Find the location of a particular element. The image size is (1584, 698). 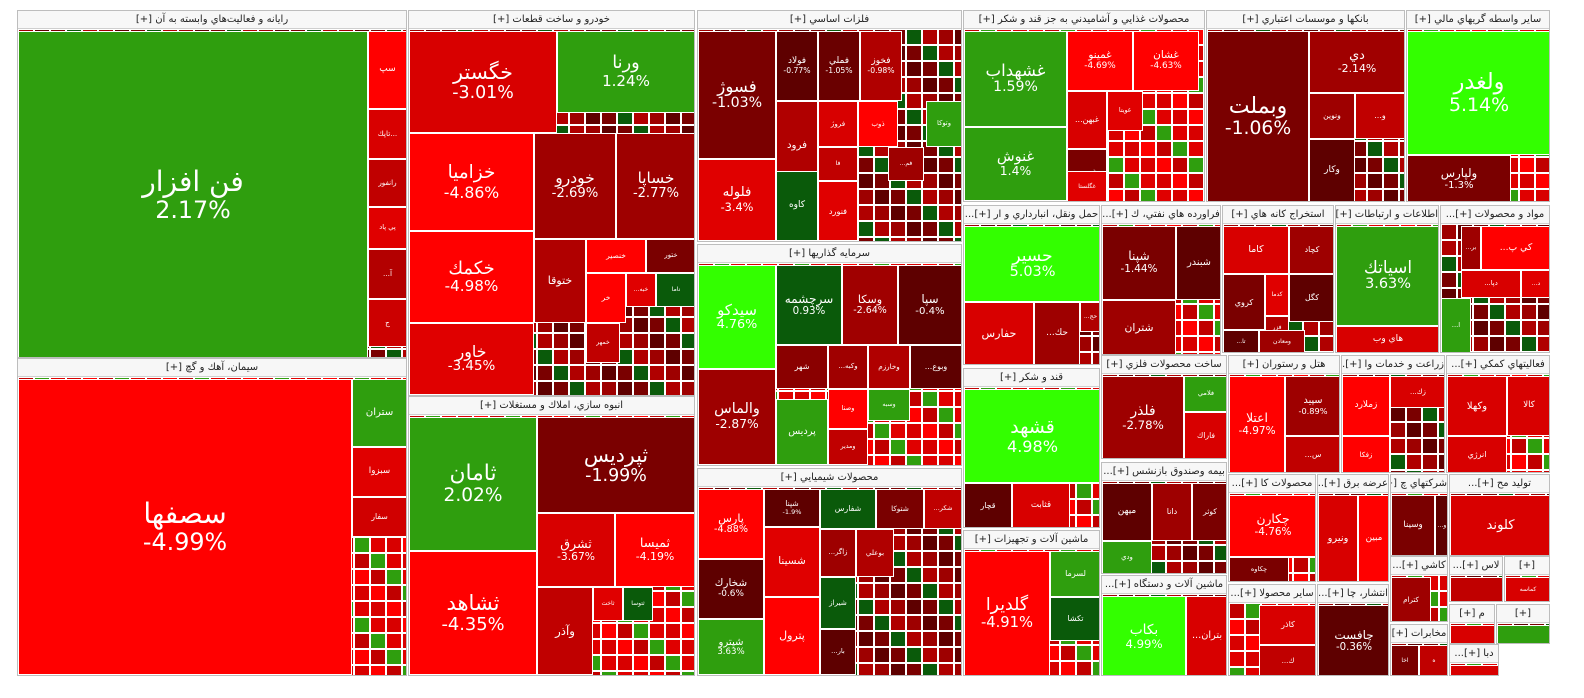

stock-tile: بوعلي is located at coordinates (875, 553).